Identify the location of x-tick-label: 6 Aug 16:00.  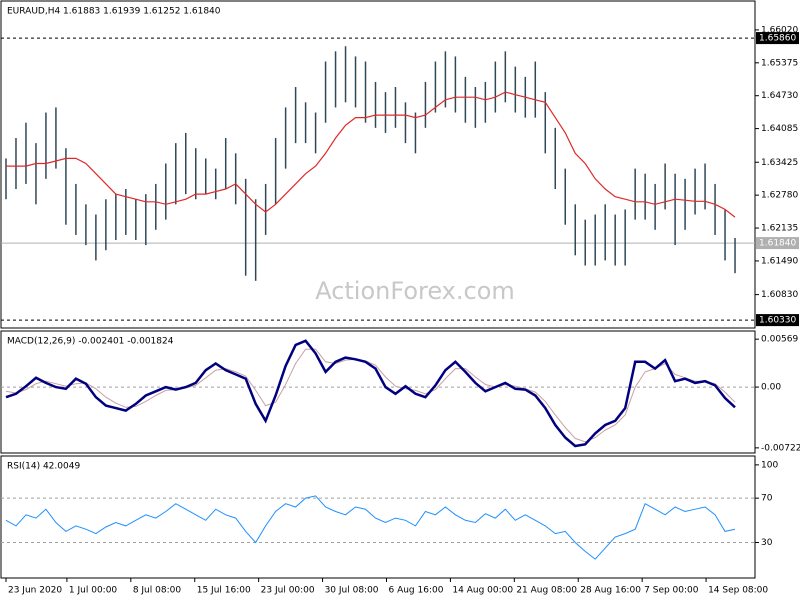
(415, 591).